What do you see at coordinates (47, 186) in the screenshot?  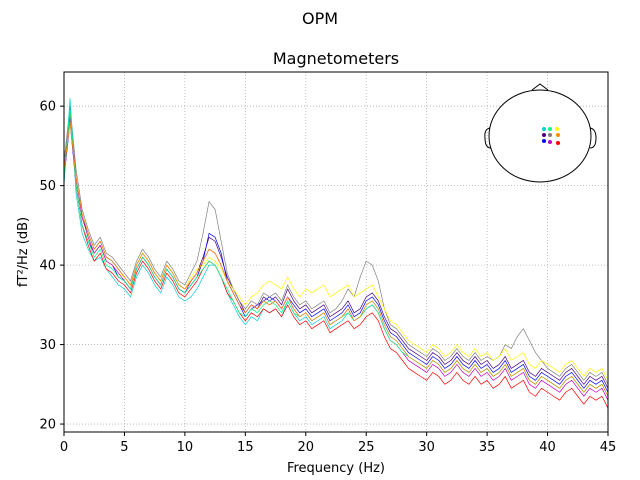 I see `y-tick-label: 50` at bounding box center [47, 186].